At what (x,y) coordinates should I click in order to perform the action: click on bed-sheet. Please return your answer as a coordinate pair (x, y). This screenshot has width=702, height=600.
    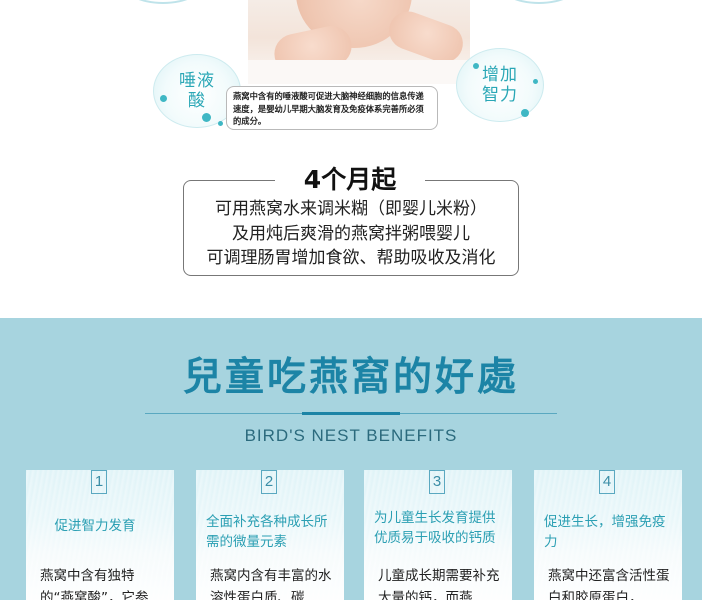
    Looking at the image, I should click on (359, 72).